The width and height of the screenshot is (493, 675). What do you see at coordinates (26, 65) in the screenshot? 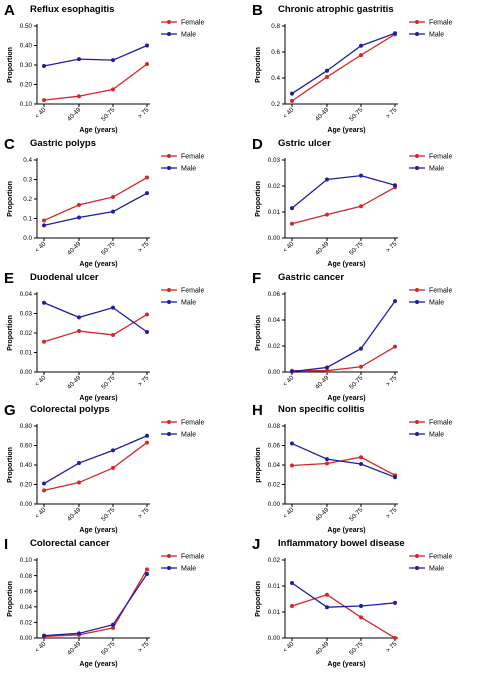
I see `y-tick-label: 0.30` at bounding box center [26, 65].